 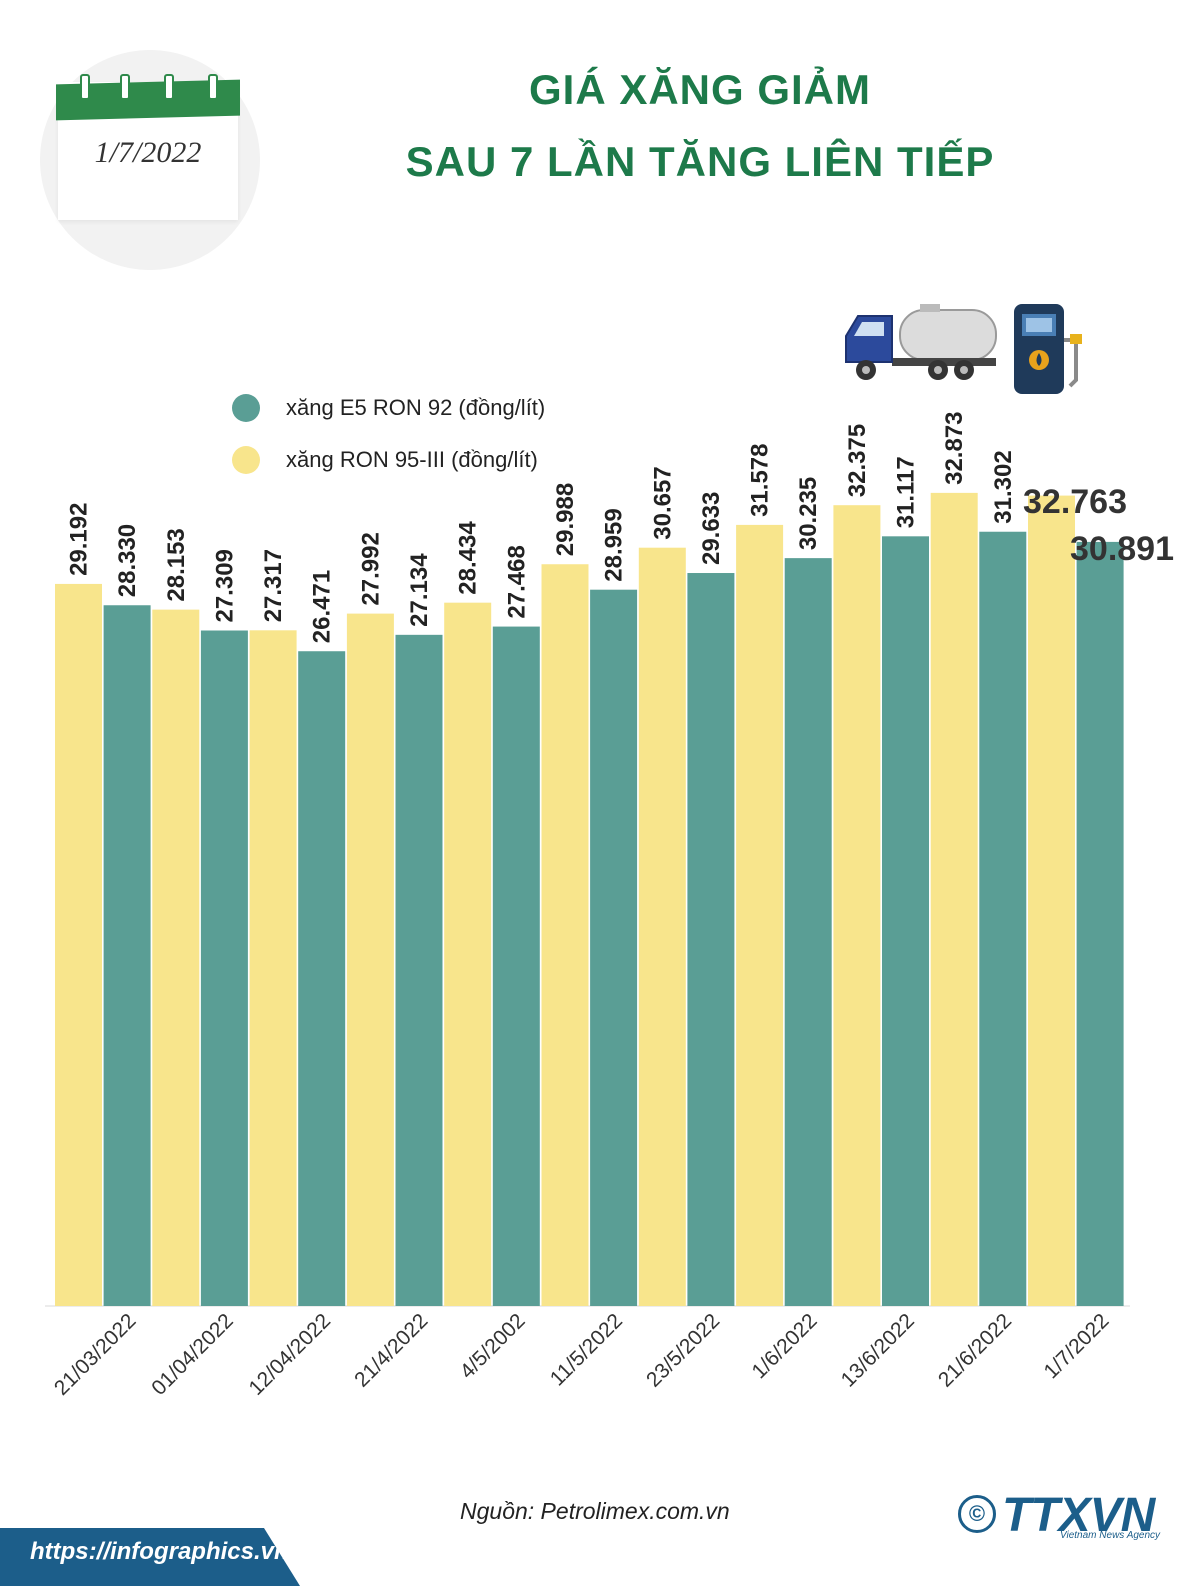 What do you see at coordinates (412, 459) in the screenshot?
I see `legend-label-ron95: xăng RON 95-III (đồng/lít)` at bounding box center [412, 459].